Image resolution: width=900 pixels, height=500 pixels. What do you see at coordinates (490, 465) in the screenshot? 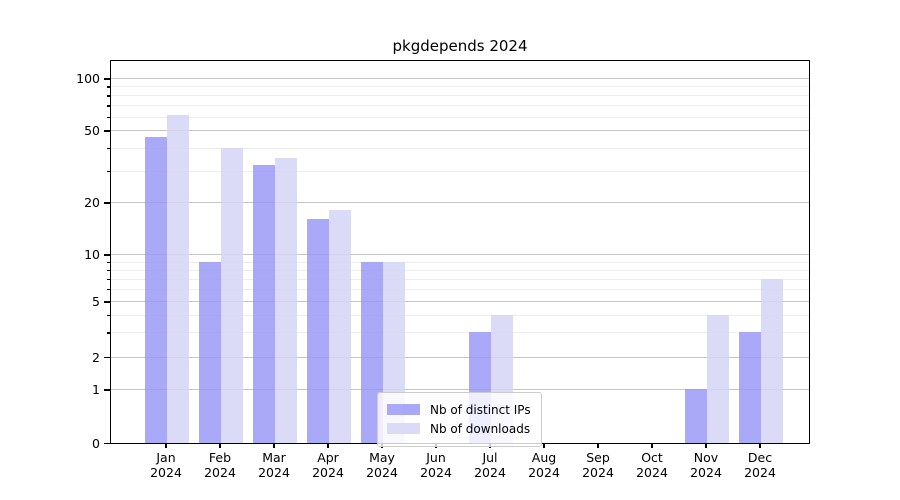
I see `x-tick-label-jul: Jul 2024` at bounding box center [490, 465].